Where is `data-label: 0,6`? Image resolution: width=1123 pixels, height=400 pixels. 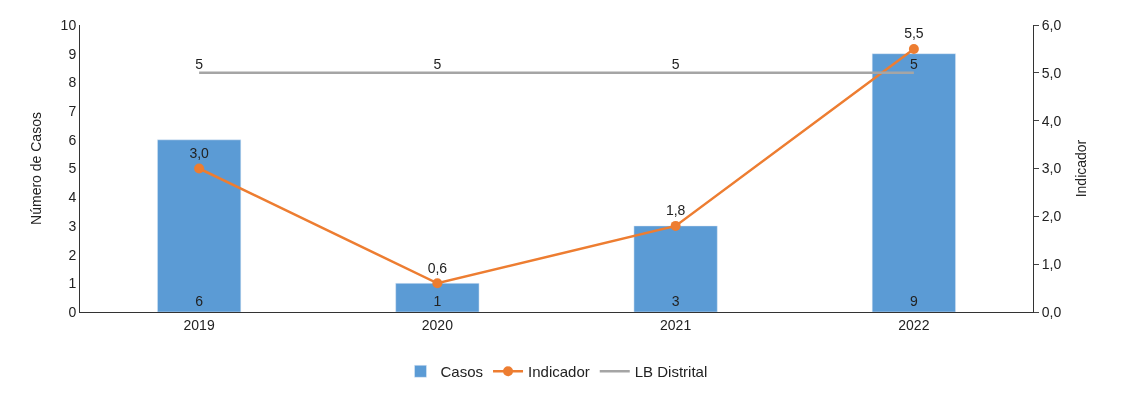 data-label: 0,6 is located at coordinates (437, 267).